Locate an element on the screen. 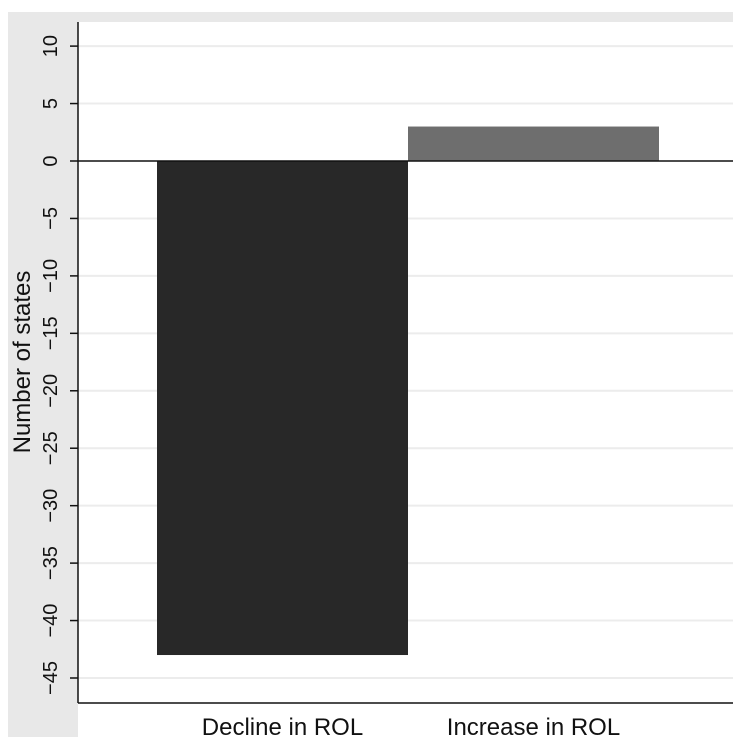 This screenshot has height=742, width=733. y-axis-ticks: 10 5 0 −5 −10 −15 −20 −25 −30 −35 −40 −45 is located at coordinates (59, 365).